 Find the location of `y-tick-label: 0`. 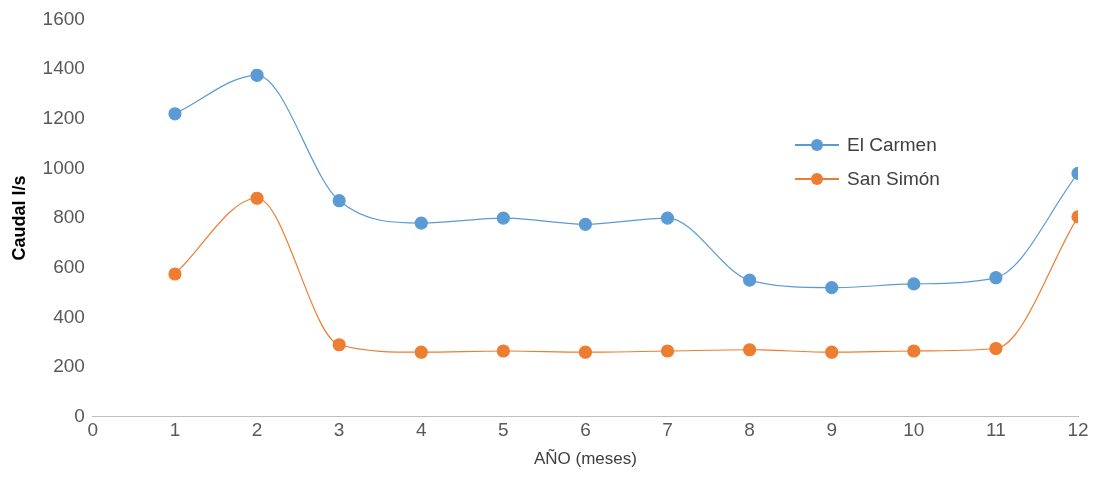

y-tick-label: 0 is located at coordinates (79, 416).